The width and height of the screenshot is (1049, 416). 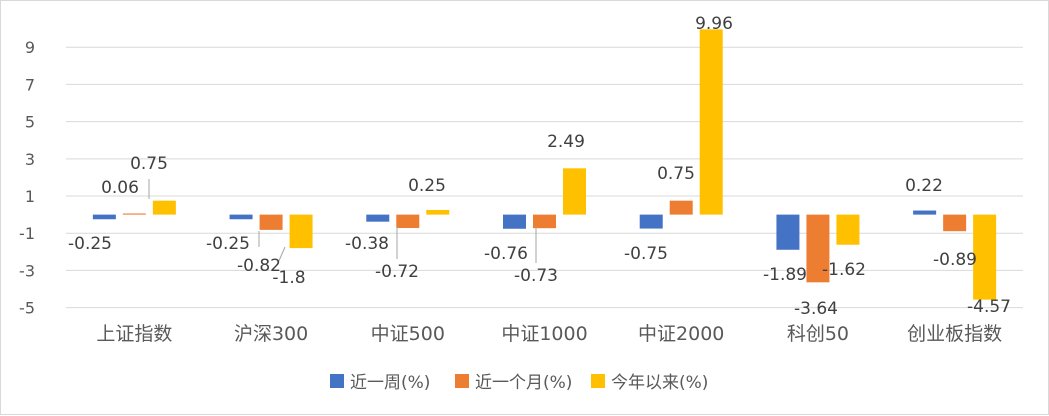 I want to click on legend-label: 近一周(%), so click(x=390, y=383).